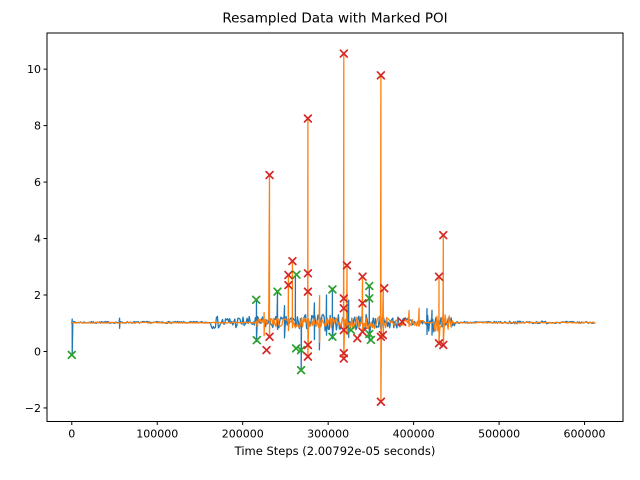  I want to click on x-tick-label: 400000, so click(414, 434).